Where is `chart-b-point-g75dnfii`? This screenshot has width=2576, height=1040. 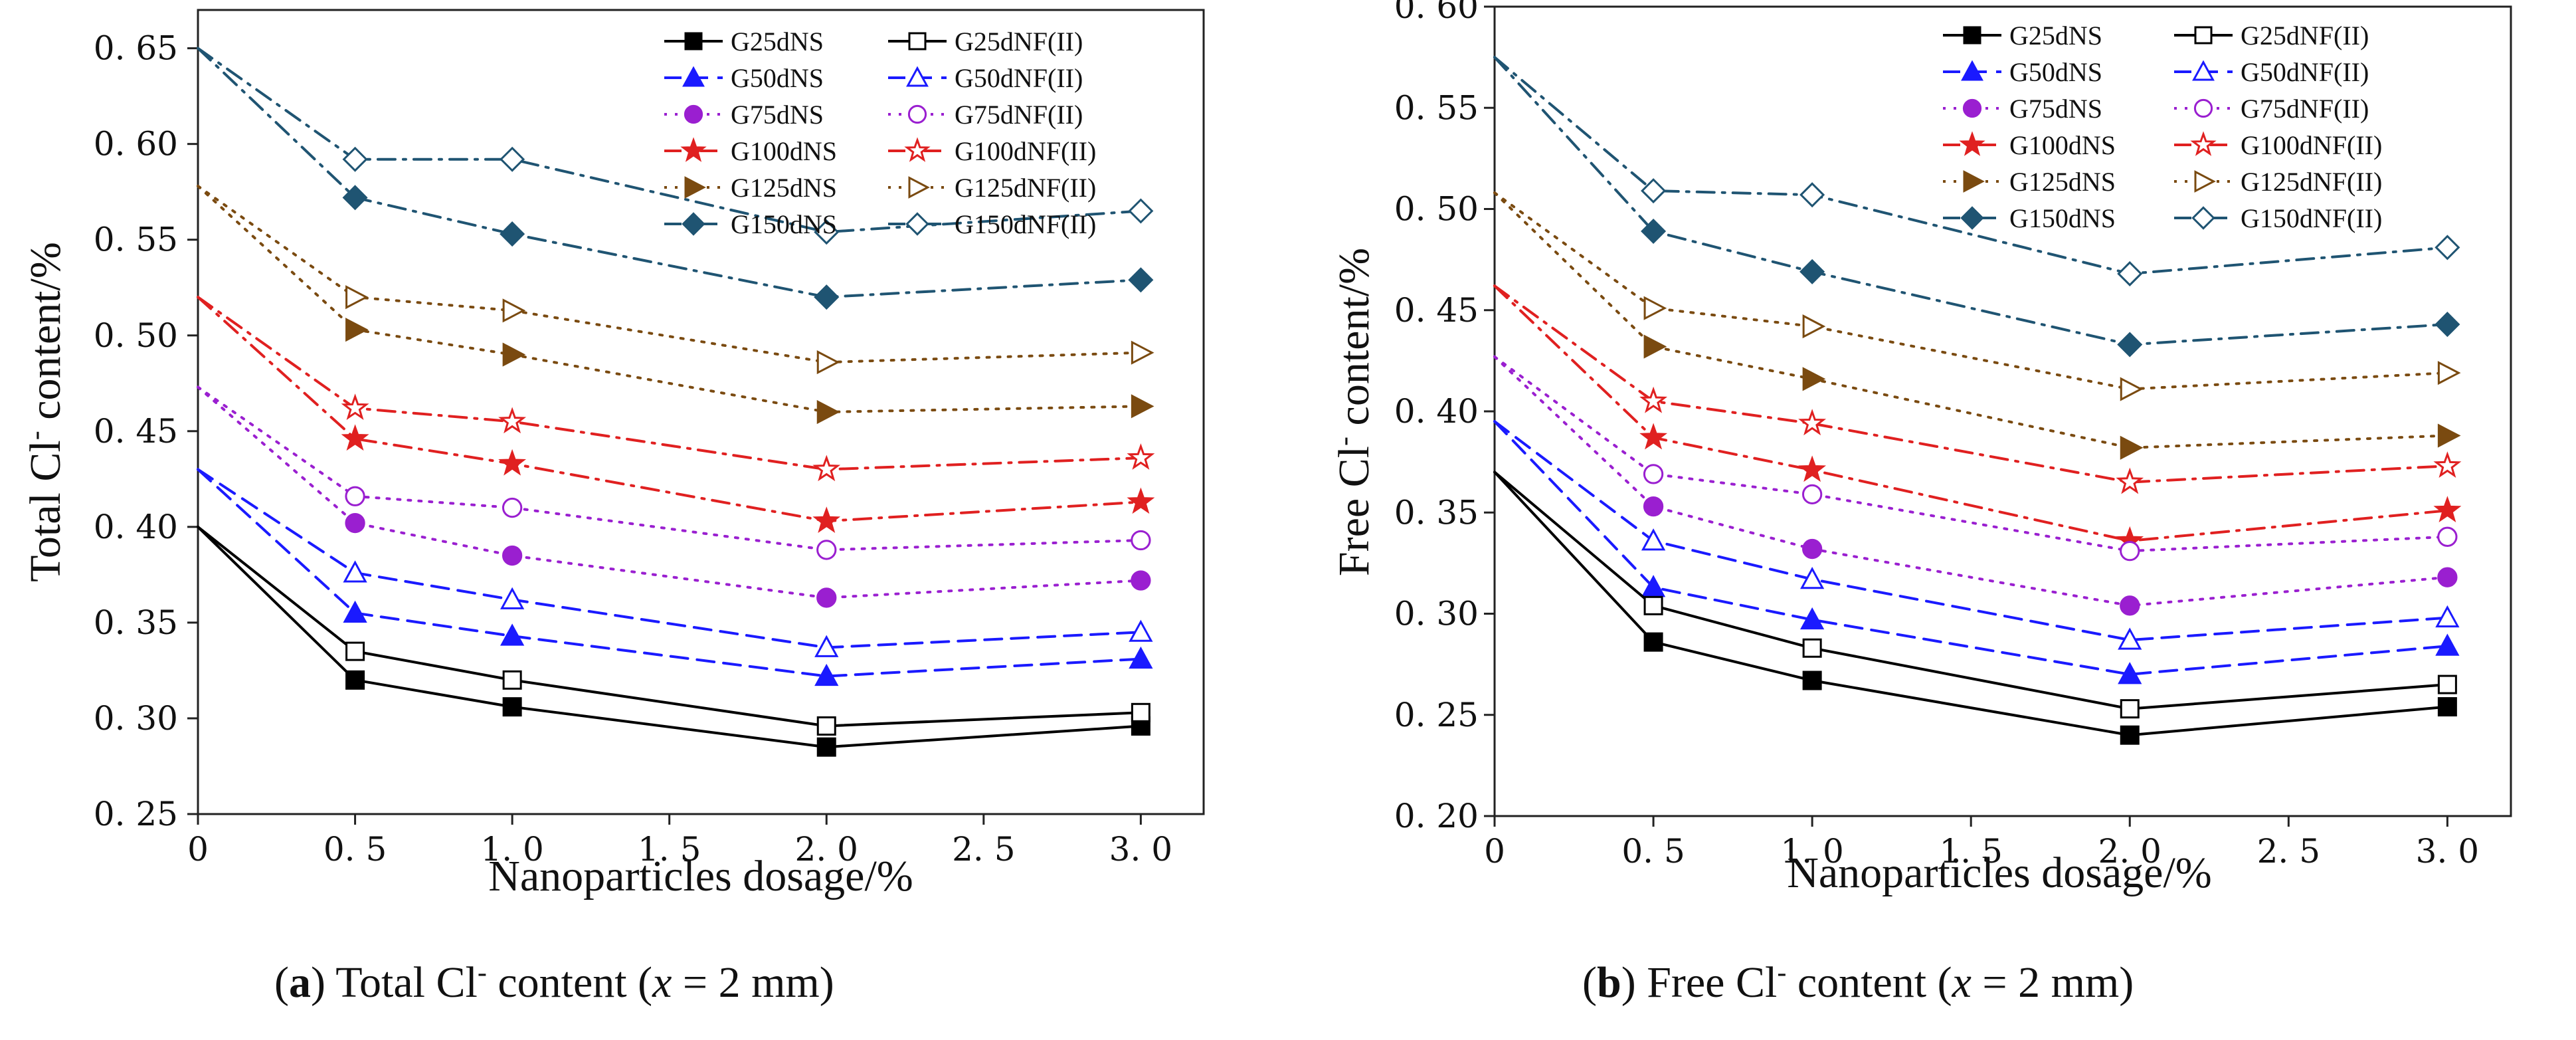
chart-b-point-g75dnfii is located at coordinates (1812, 494).